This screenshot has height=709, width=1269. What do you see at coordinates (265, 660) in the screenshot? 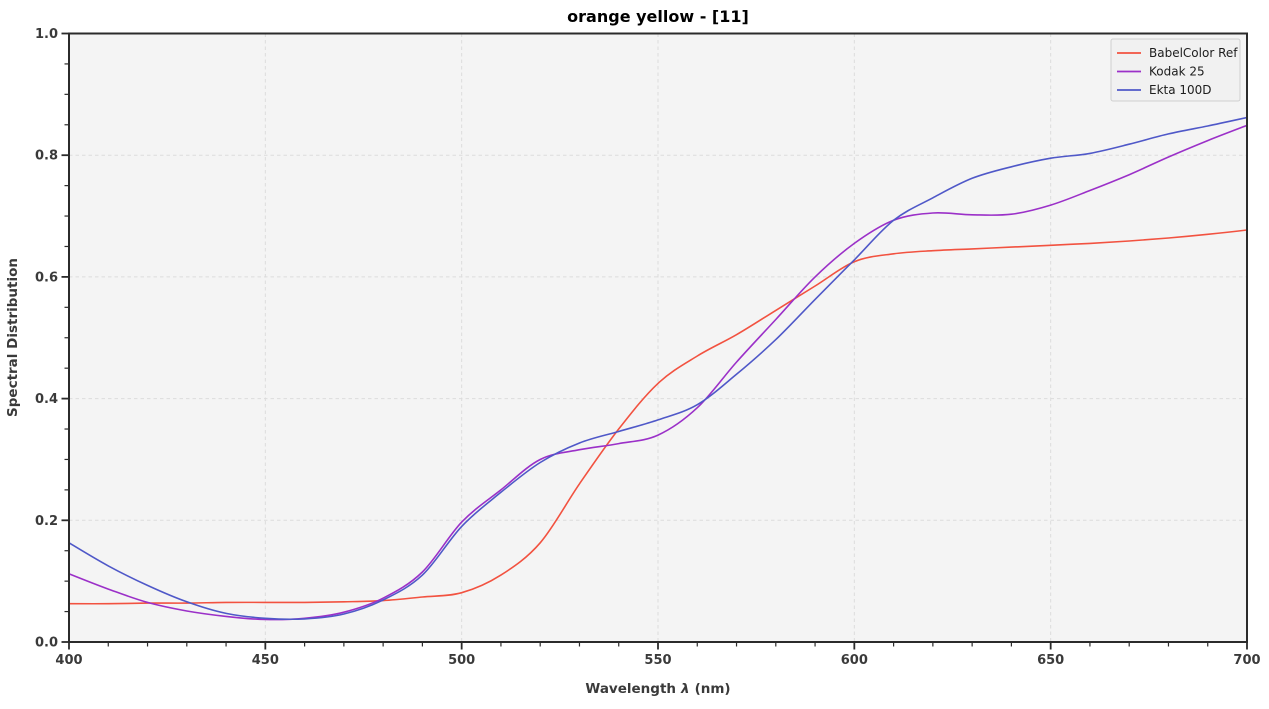
I see `x-tick-label: 450` at bounding box center [265, 660].